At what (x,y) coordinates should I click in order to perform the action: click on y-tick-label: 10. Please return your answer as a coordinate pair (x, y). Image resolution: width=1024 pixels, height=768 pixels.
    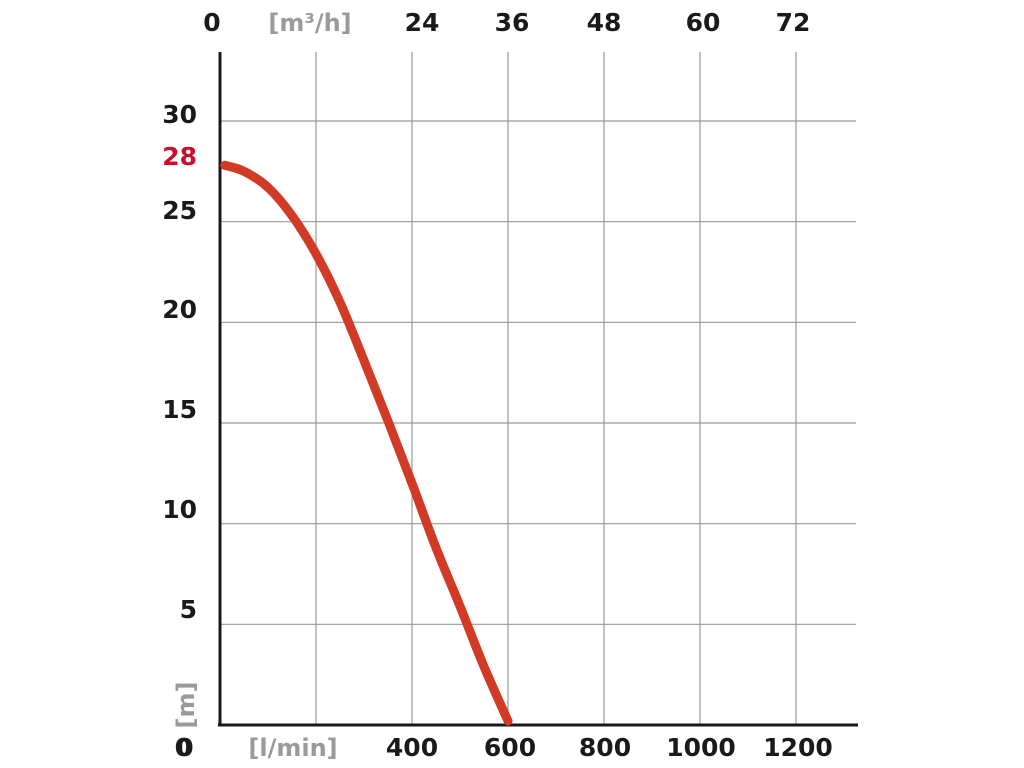
    Looking at the image, I should click on (179, 509).